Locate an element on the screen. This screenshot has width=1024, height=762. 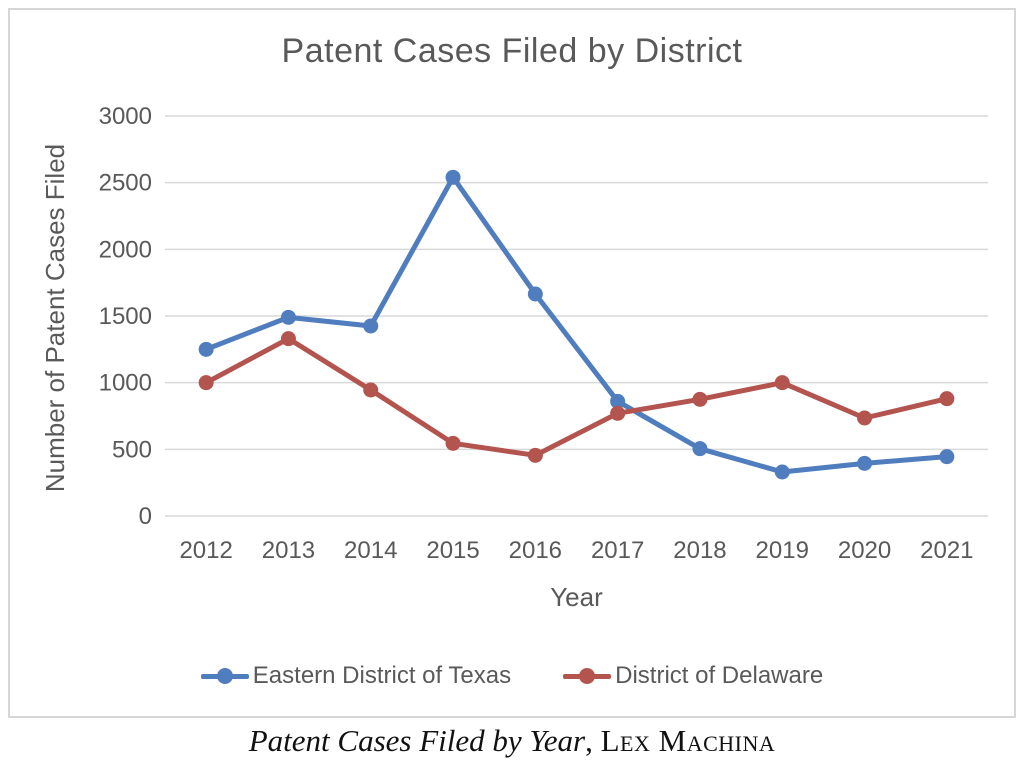
legend-item-eastern-district-of-texas: Eastern District of Texas is located at coordinates (356, 676).